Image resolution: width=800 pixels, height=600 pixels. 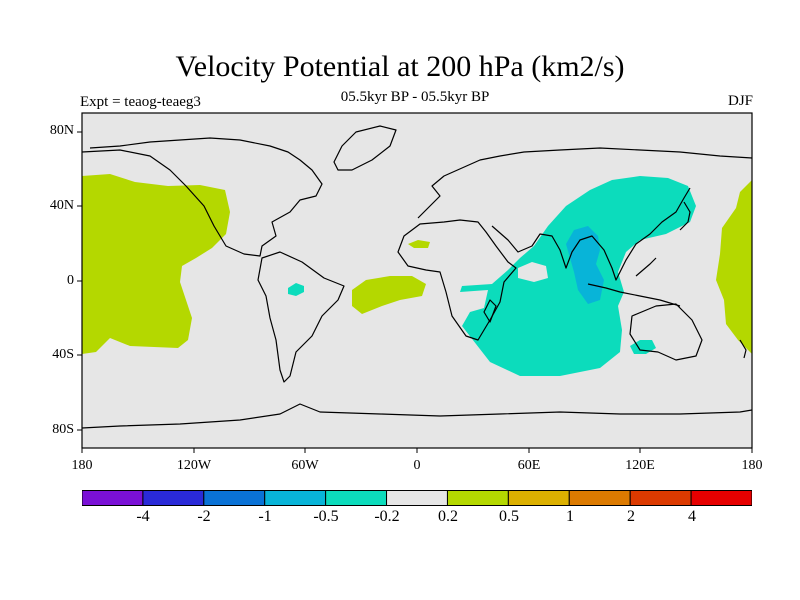 I want to click on coastline-south-america, so click(x=301, y=317).